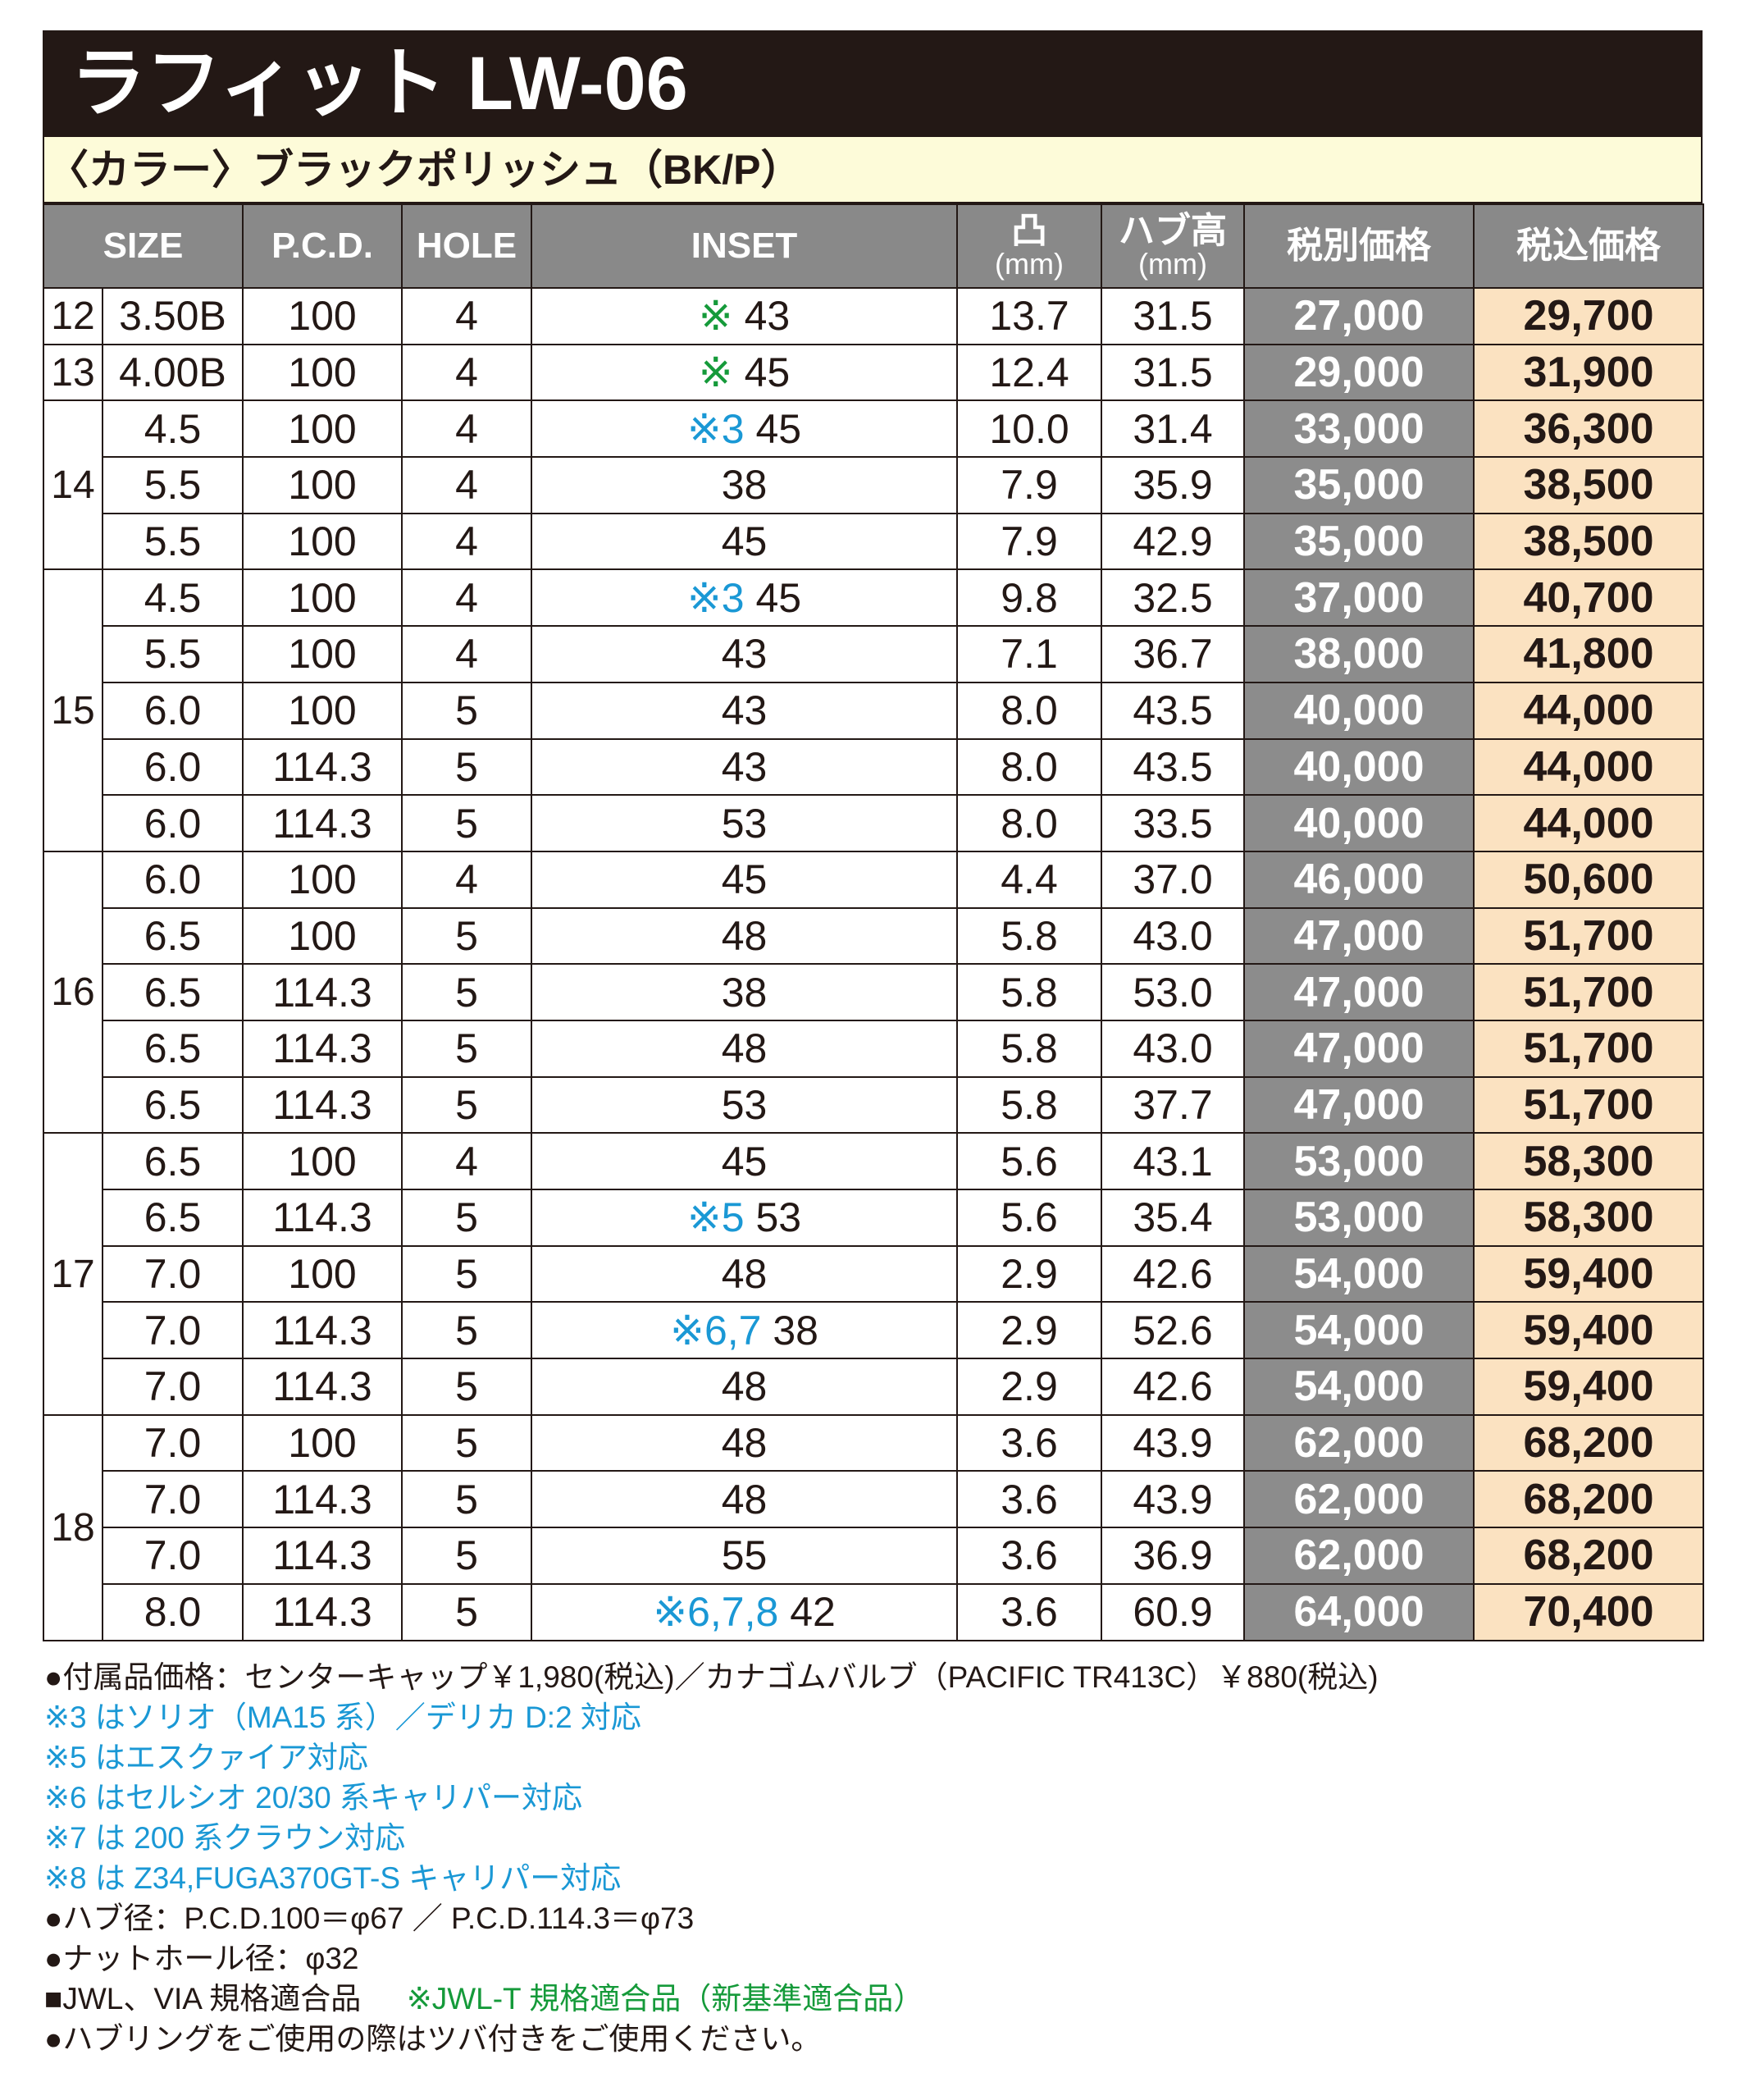 The image size is (1746, 2100). I want to click on hub-height: 43.5, so click(1174, 767).